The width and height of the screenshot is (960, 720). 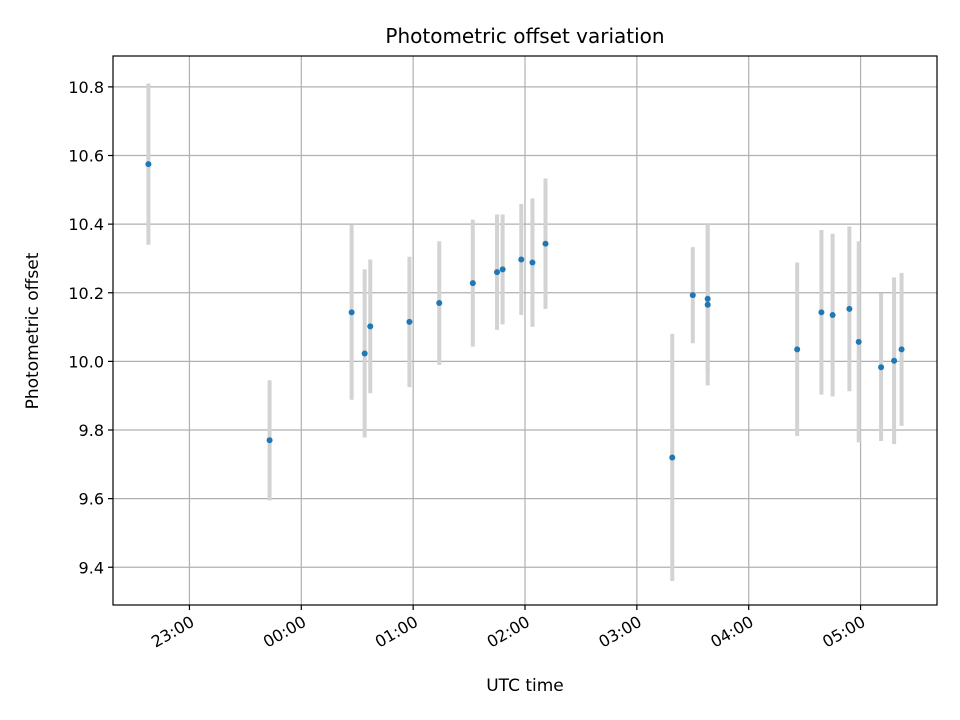 I want to click on y-axis: 9.4 9.6 9.8 10.0 10.2 10.4 10.6 10.8, so click(x=90, y=327).